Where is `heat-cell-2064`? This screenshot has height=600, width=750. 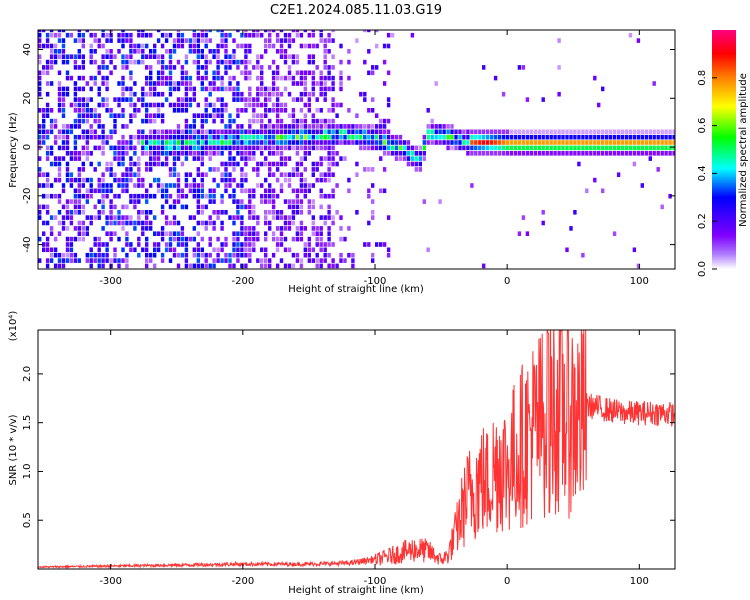
heat-cell-2064 is located at coordinates (373, 185).